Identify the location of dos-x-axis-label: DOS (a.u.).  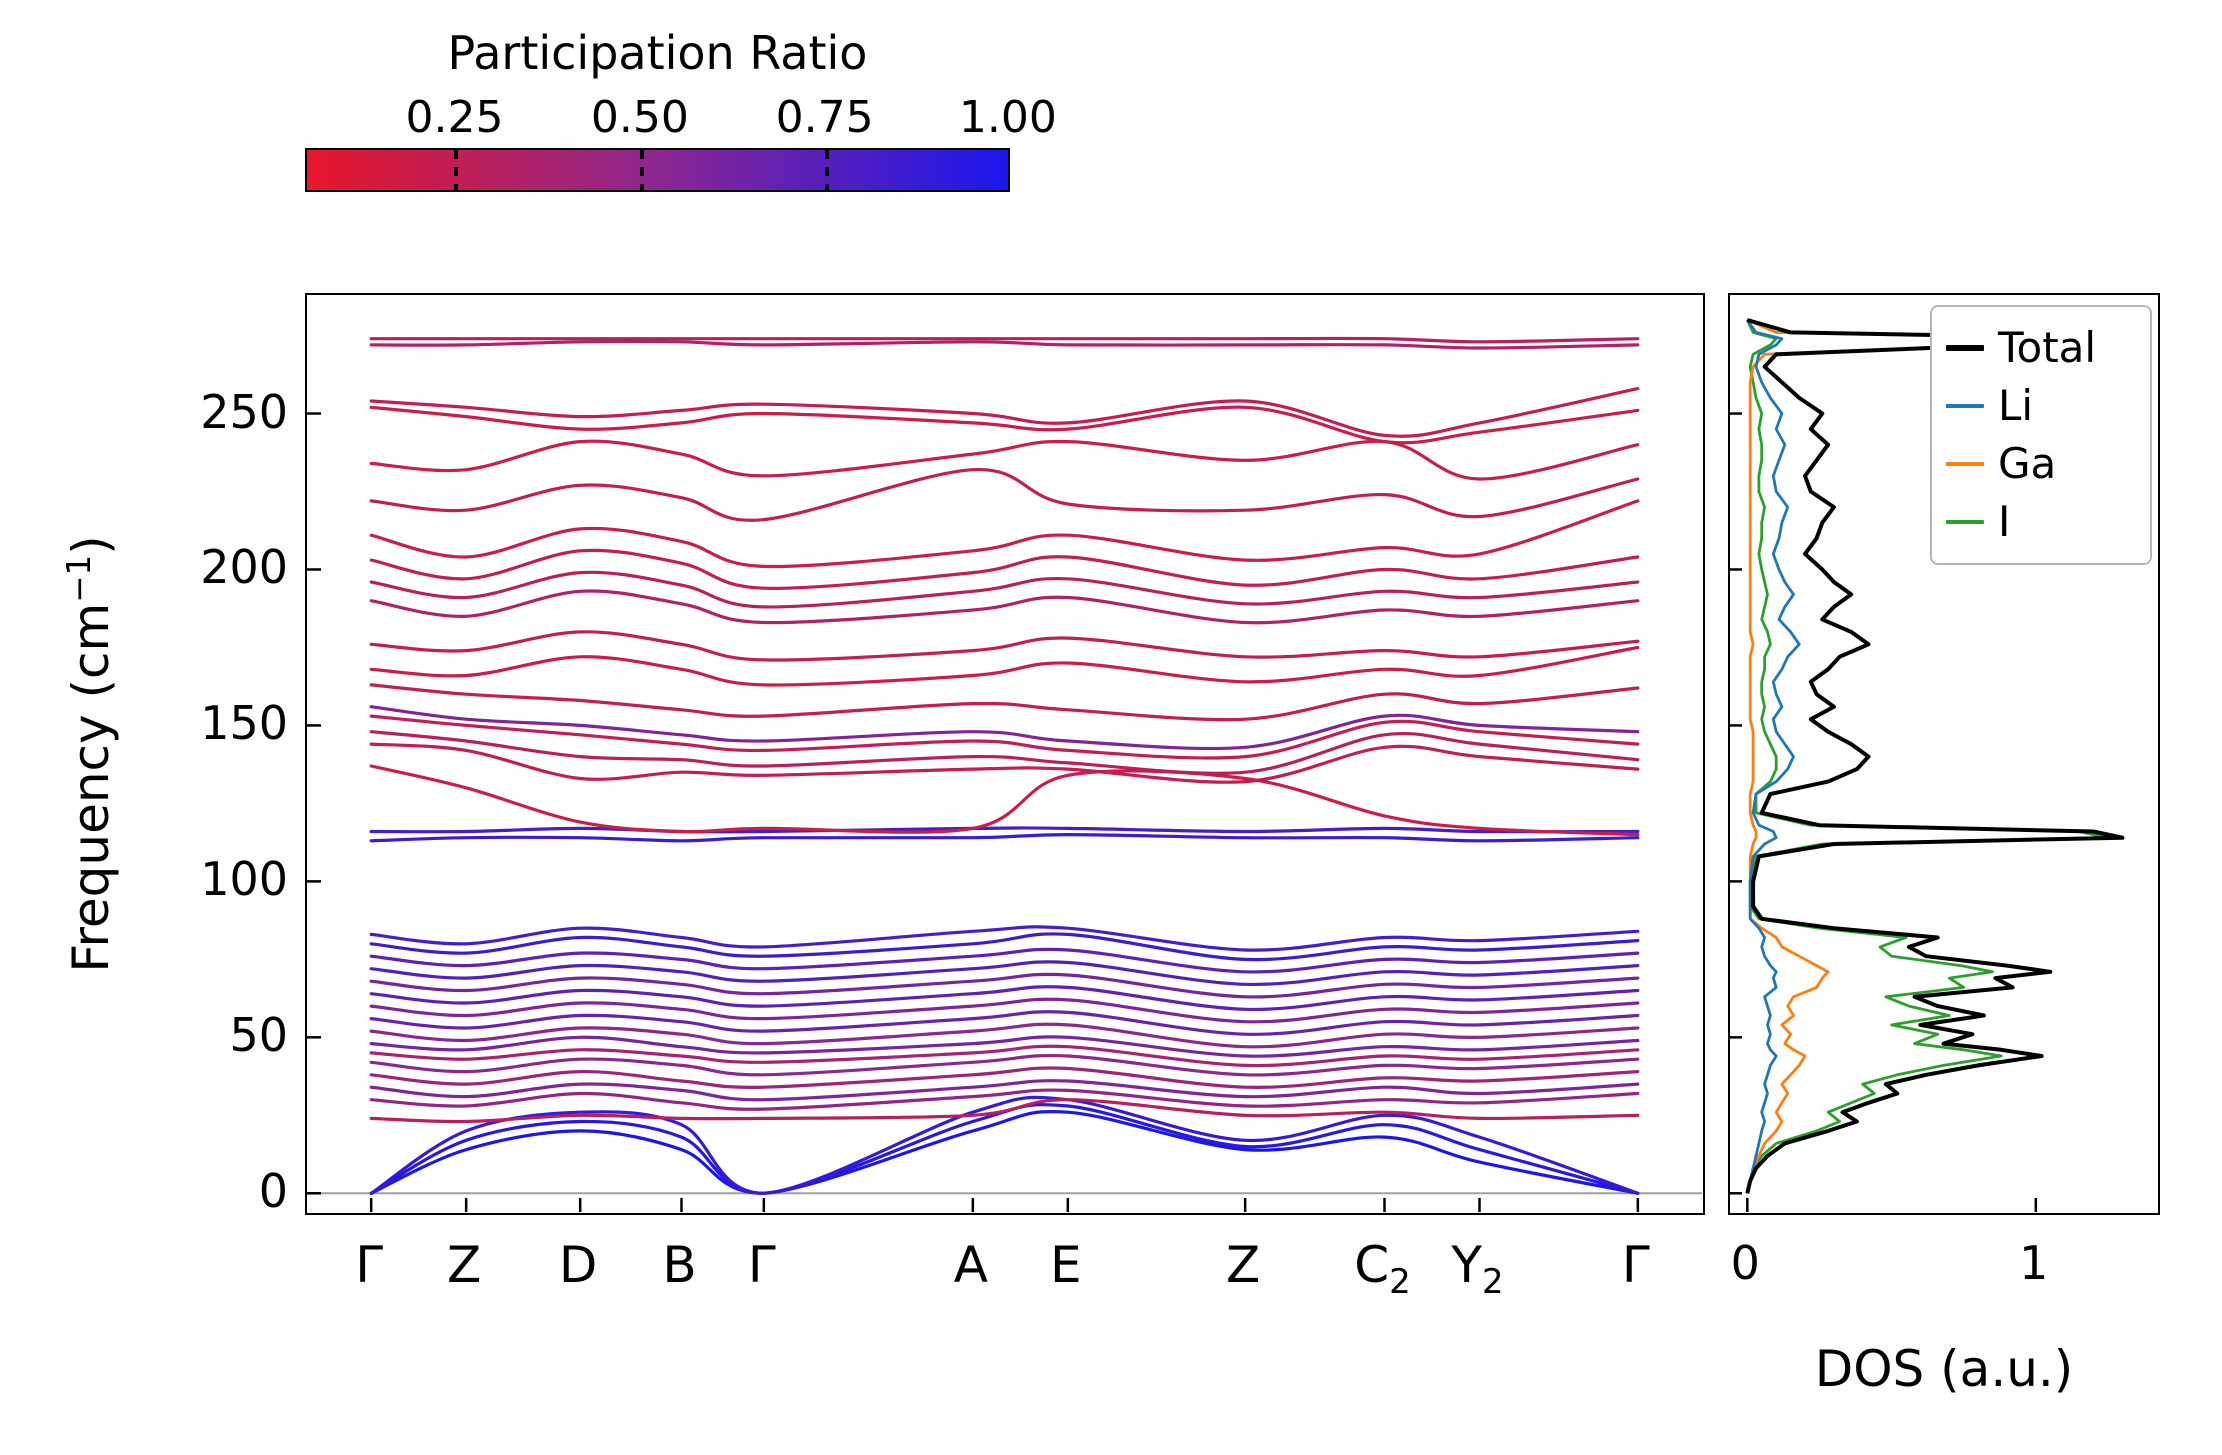
(1944, 1369).